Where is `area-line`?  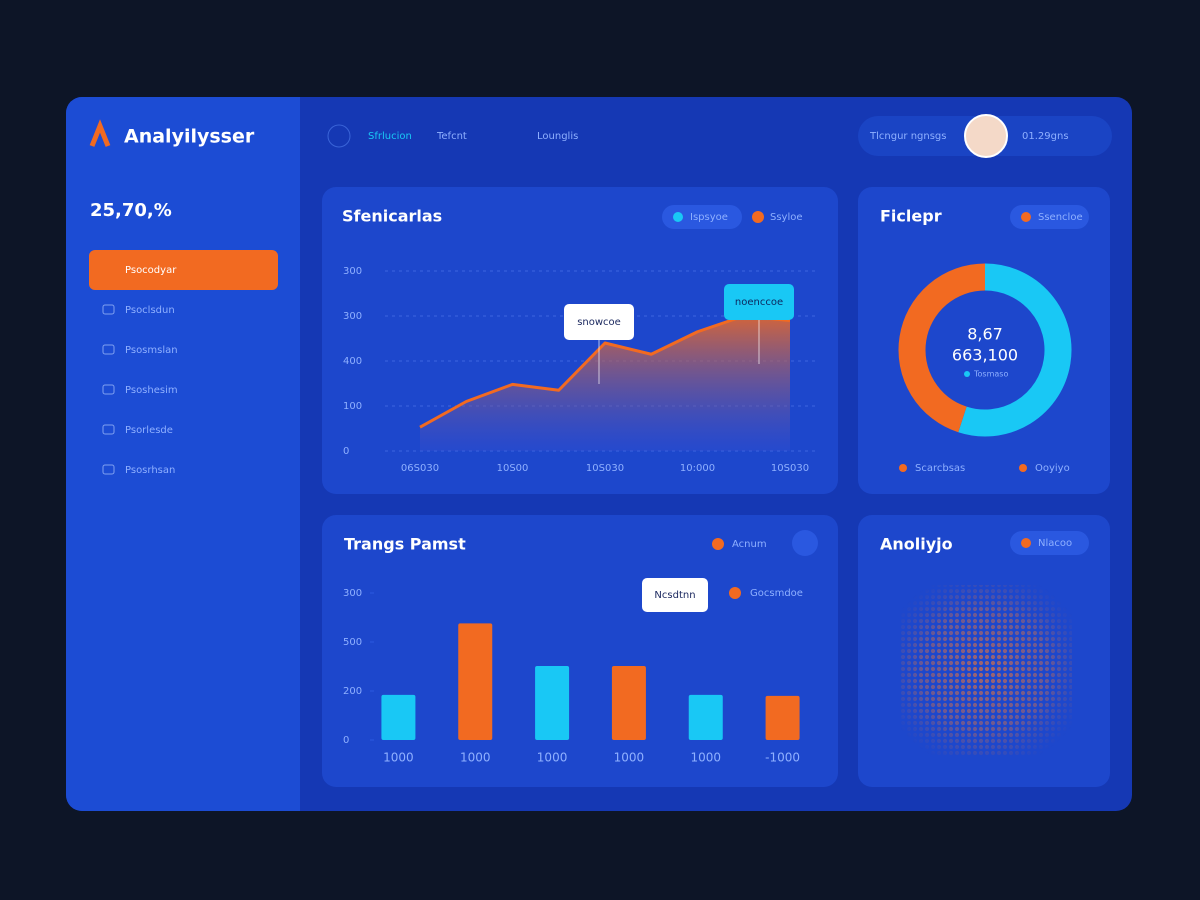 area-line is located at coordinates (605, 371).